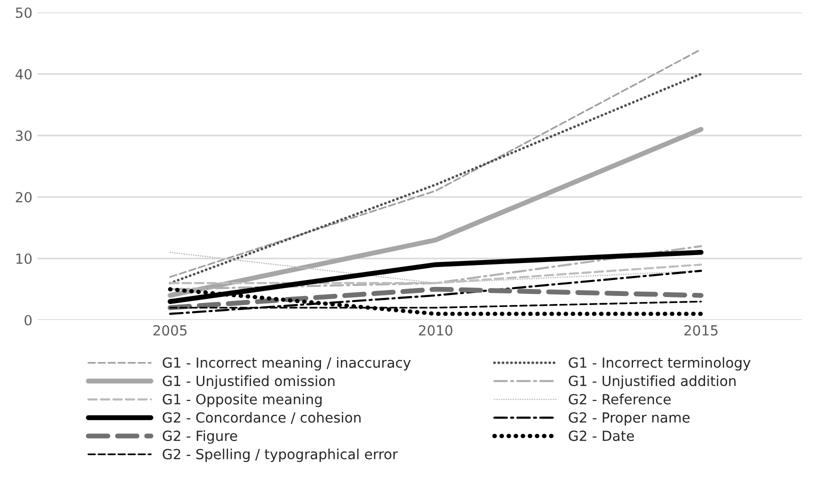 Image resolution: width=831 pixels, height=500 pixels. What do you see at coordinates (261, 418) in the screenshot?
I see `legend-label: G2 - Concordance / cohesion` at bounding box center [261, 418].